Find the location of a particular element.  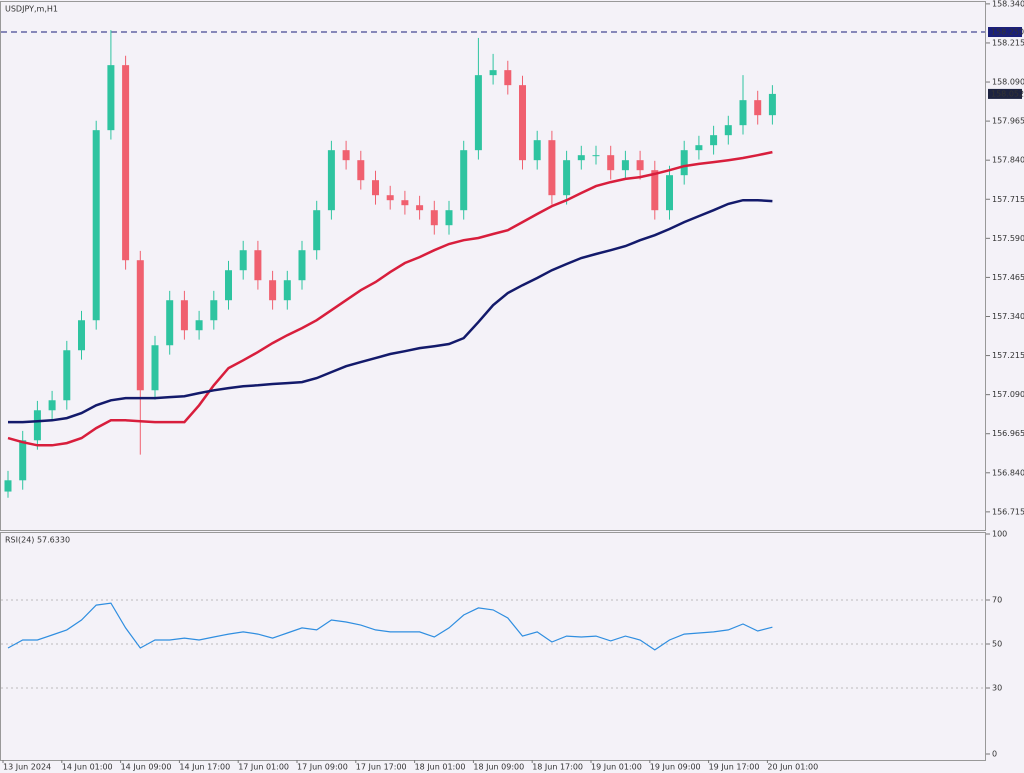

y-tick-label: 50 is located at coordinates (997, 644).